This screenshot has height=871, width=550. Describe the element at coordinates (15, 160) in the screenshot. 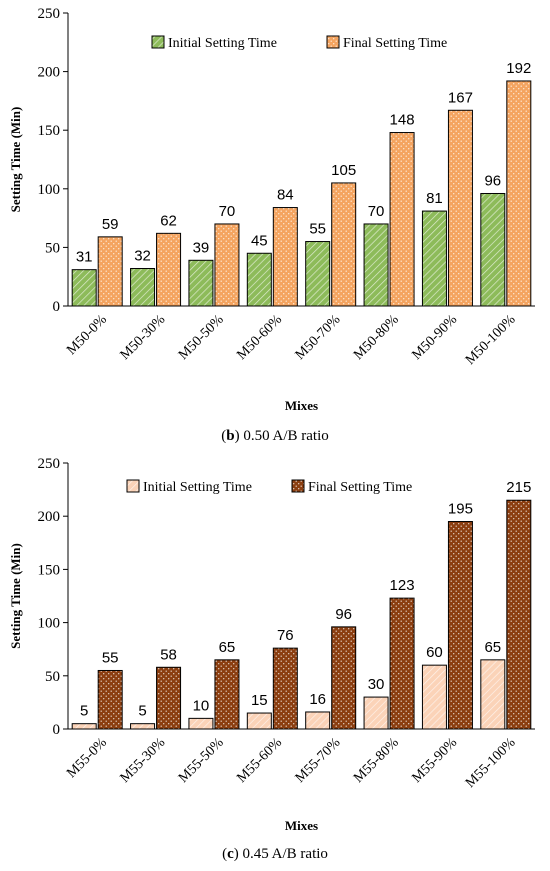

I see `chart-b-y-axis-label: Setting Time (Min)` at that location.